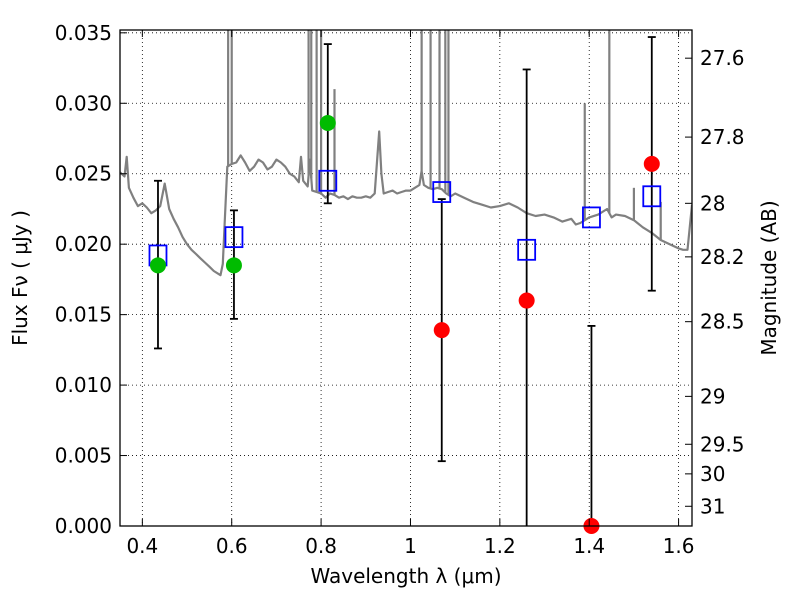  I want to click on y2-tick-label: 29.5, so click(722, 444).